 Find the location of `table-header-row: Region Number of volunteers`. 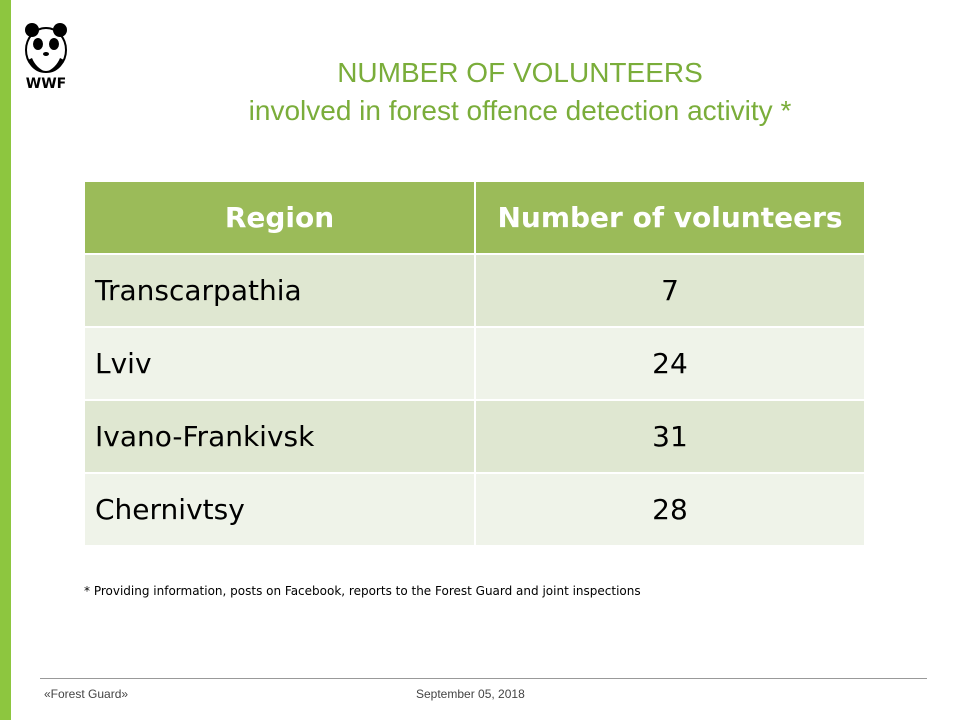

table-header-row: Region Number of volunteers is located at coordinates (474, 217).